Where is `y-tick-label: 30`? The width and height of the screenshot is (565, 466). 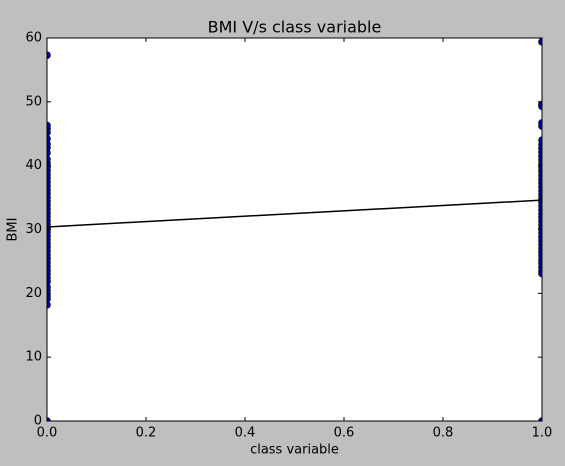 y-tick-label: 30 is located at coordinates (33, 229).